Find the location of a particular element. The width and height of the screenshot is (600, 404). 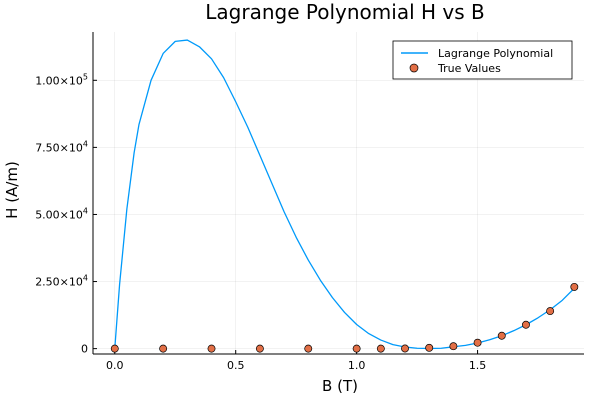

y-tick-label: 5.00×10⁴ is located at coordinates (61, 213).